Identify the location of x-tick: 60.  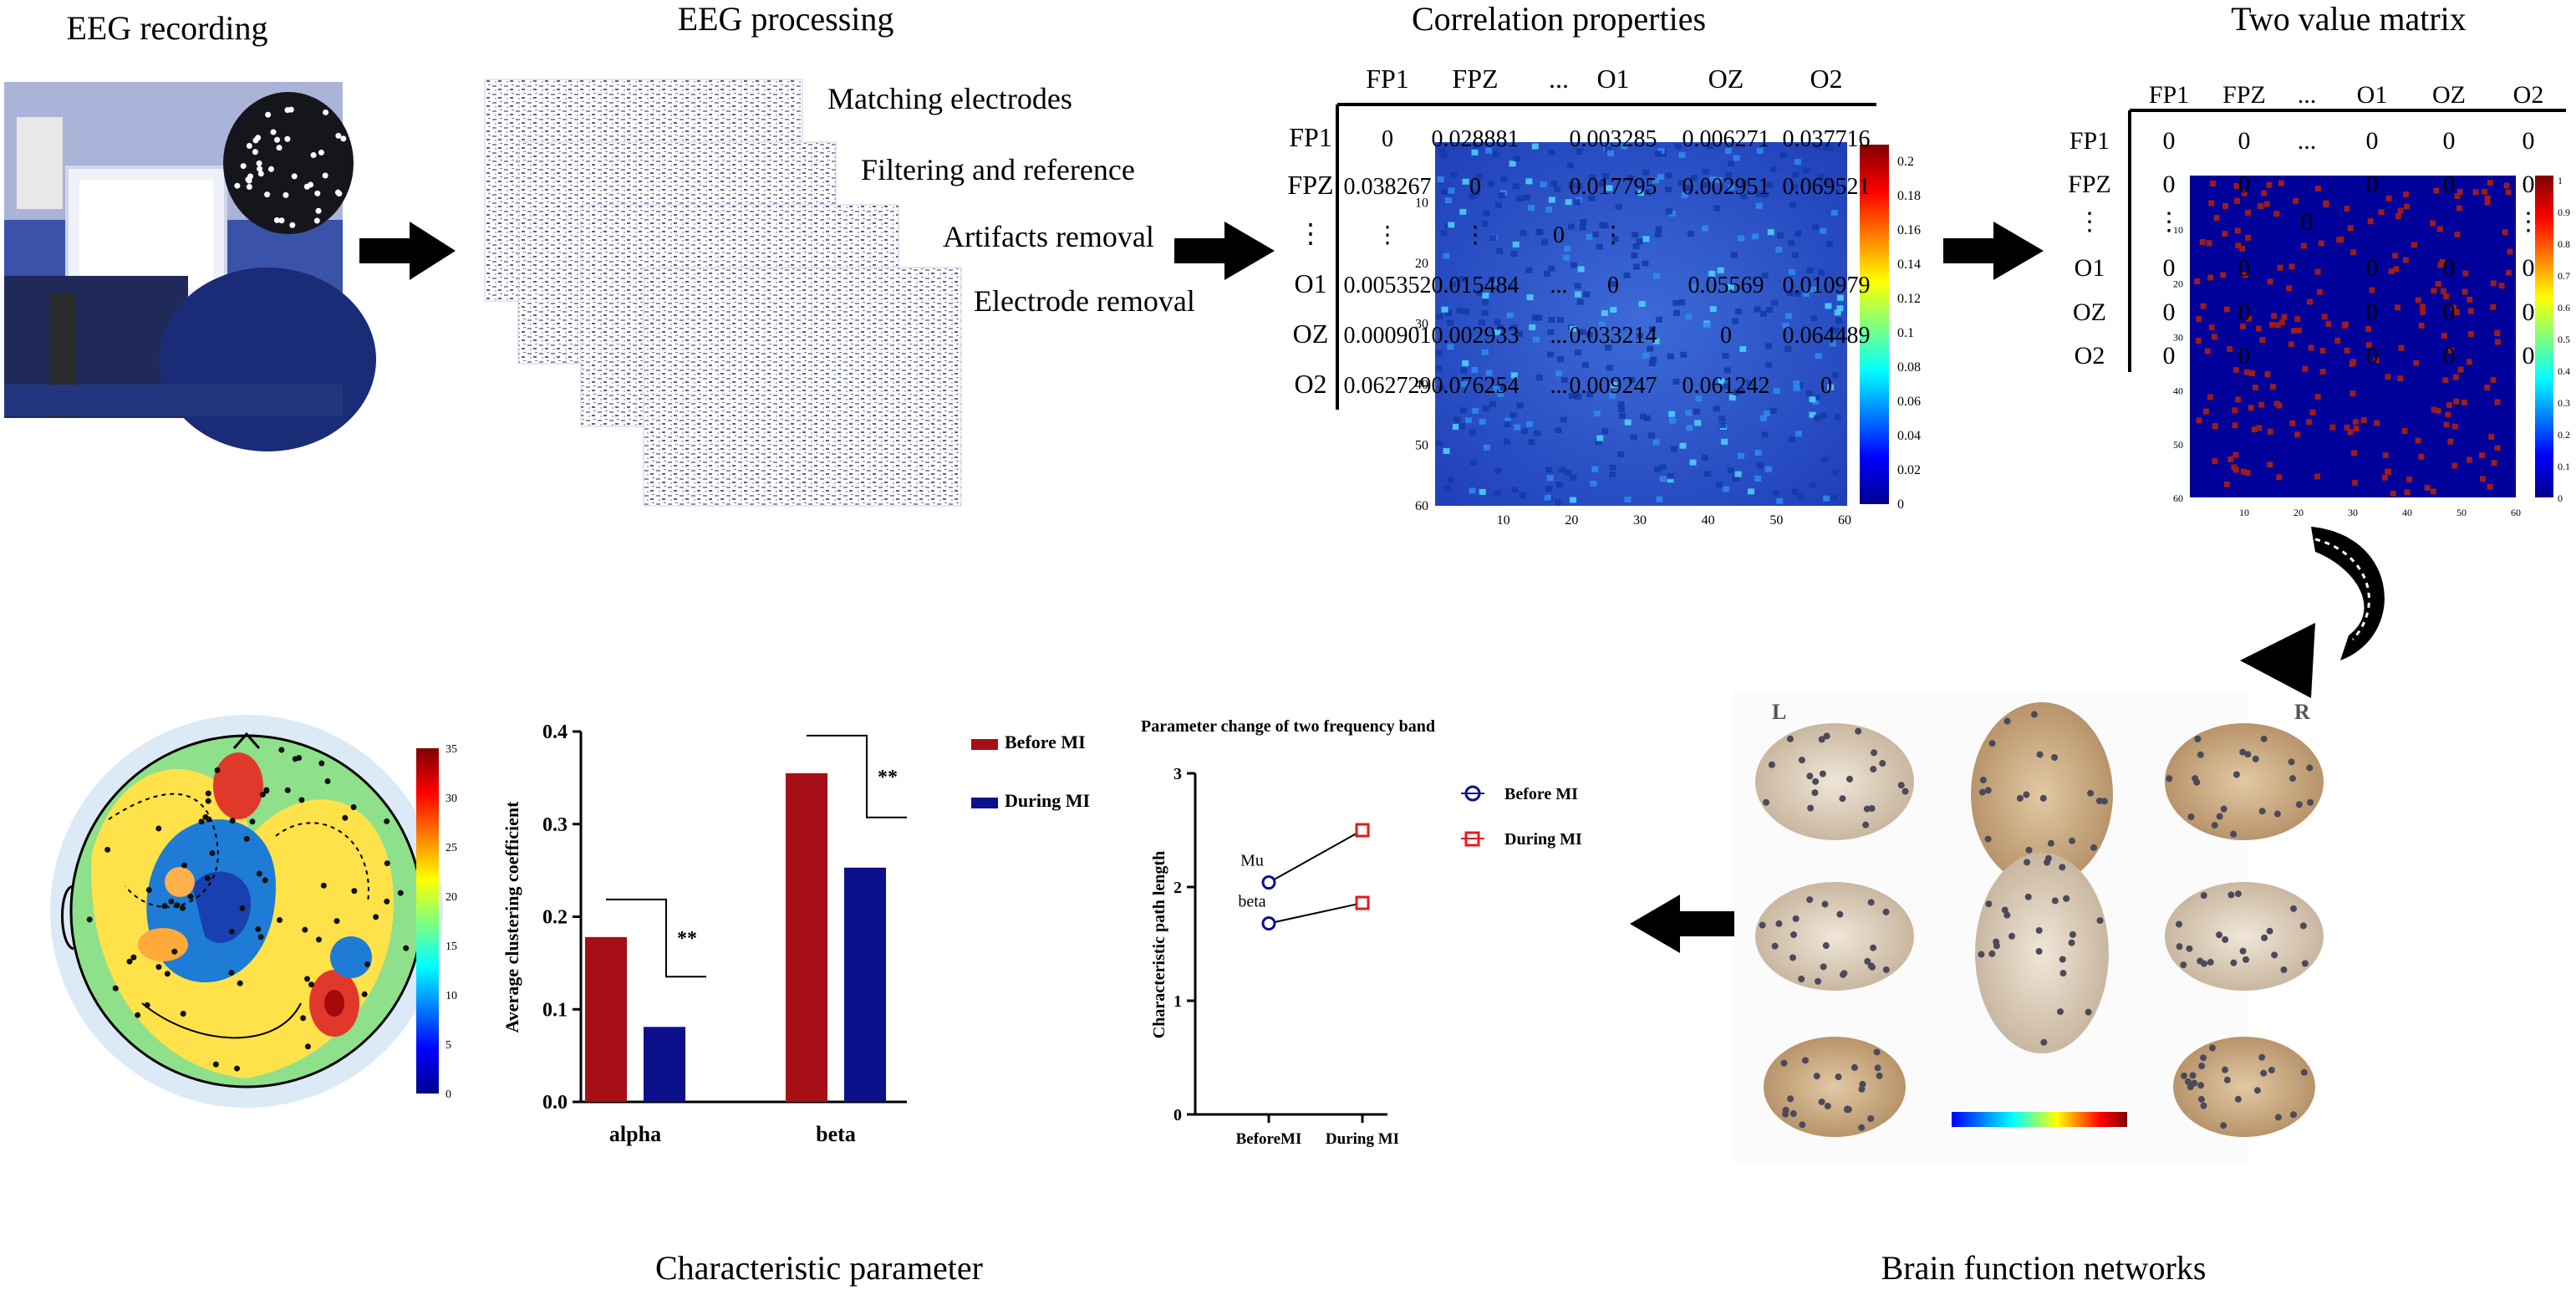
(1844, 520).